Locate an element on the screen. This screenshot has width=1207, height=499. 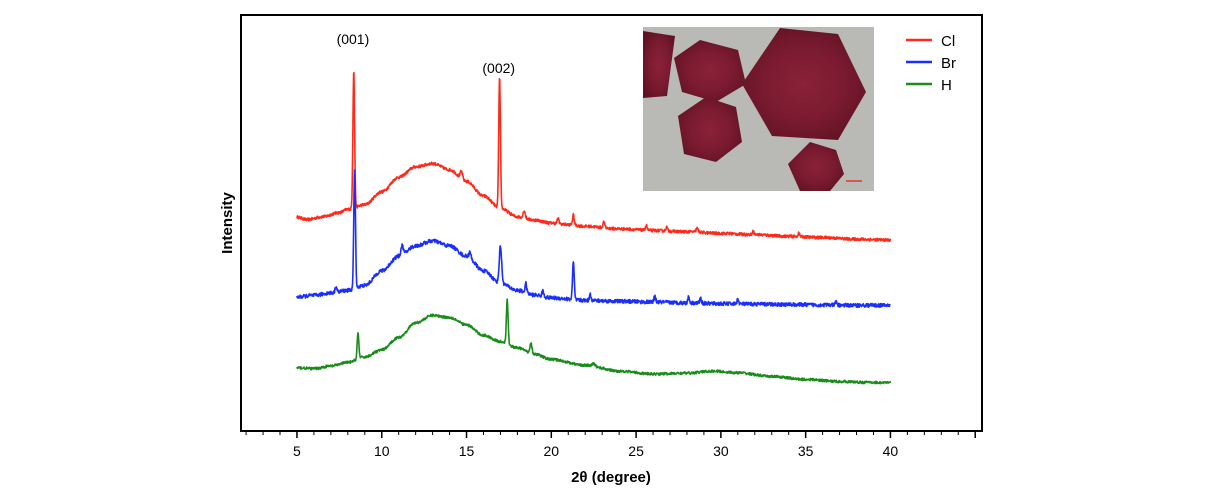
legend: Cl Br H is located at coordinates (931, 63).